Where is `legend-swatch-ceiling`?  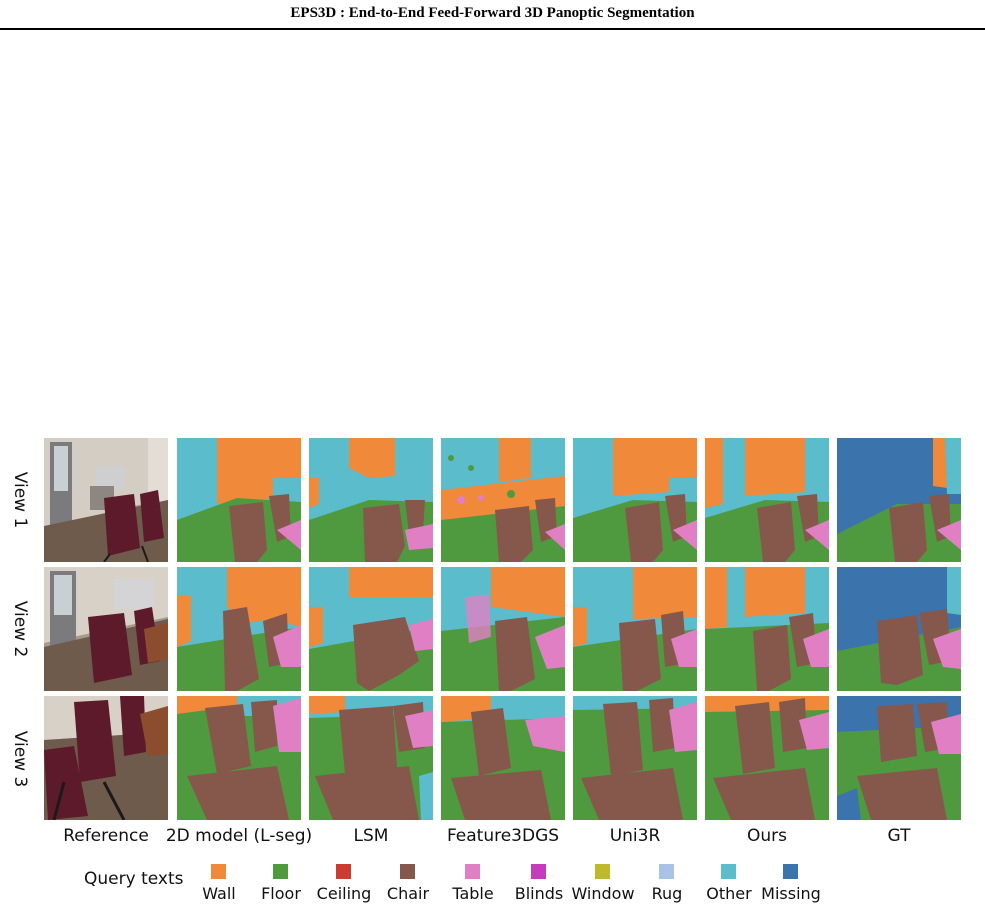
legend-swatch-ceiling is located at coordinates (343, 871).